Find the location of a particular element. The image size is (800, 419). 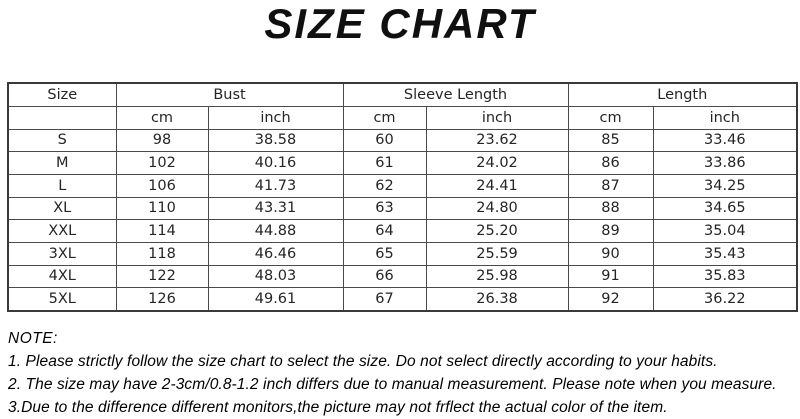

cell-bust-cm: 110 is located at coordinates (162, 208).